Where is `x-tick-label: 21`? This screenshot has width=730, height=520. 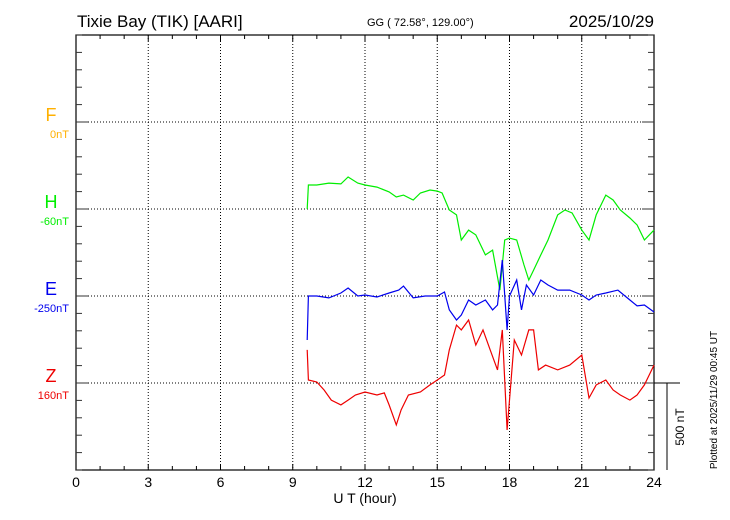
x-tick-label: 21 is located at coordinates (582, 482).